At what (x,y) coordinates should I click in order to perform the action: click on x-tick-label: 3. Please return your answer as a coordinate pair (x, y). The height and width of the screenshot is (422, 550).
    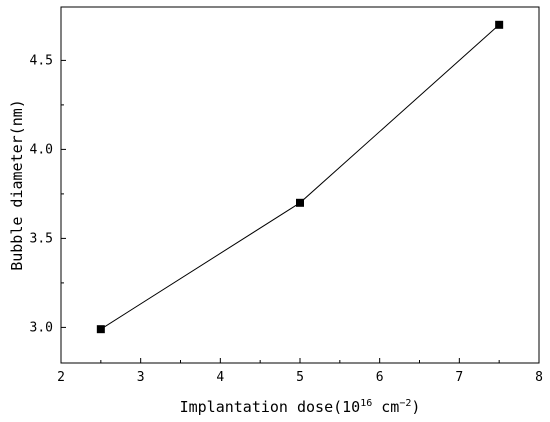
    Looking at the image, I should click on (141, 377).